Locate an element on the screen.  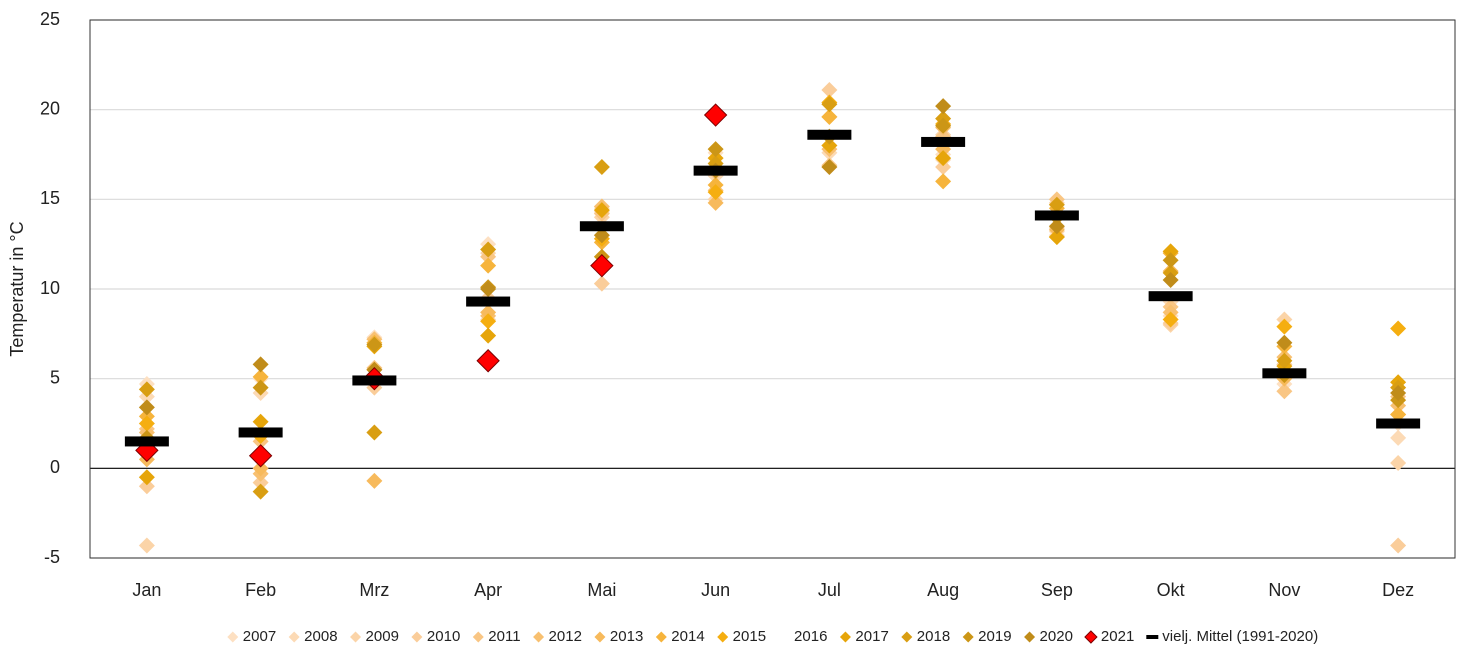
y-tick-label: 0 is located at coordinates (55, 467).